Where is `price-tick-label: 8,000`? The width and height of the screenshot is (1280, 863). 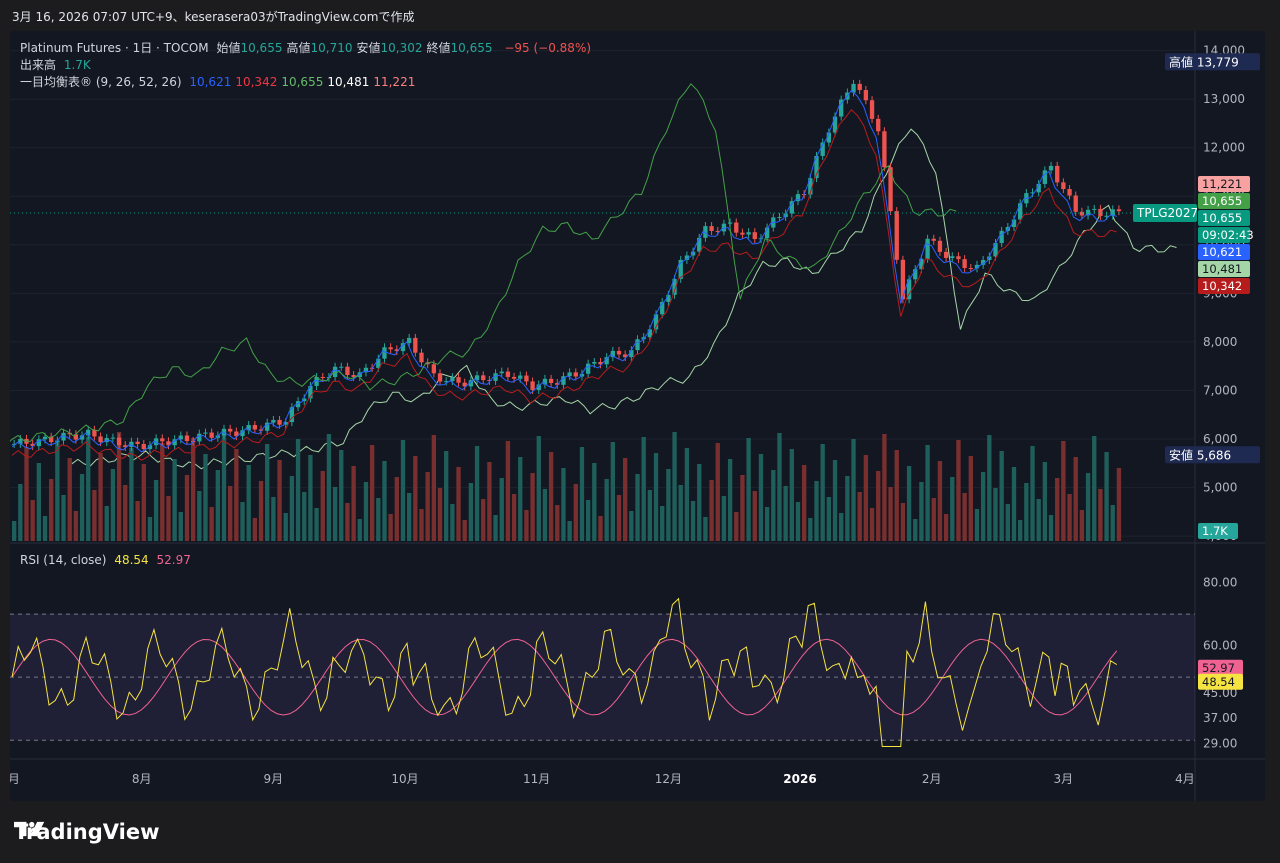
price-tick-label: 8,000 is located at coordinates (1220, 342).